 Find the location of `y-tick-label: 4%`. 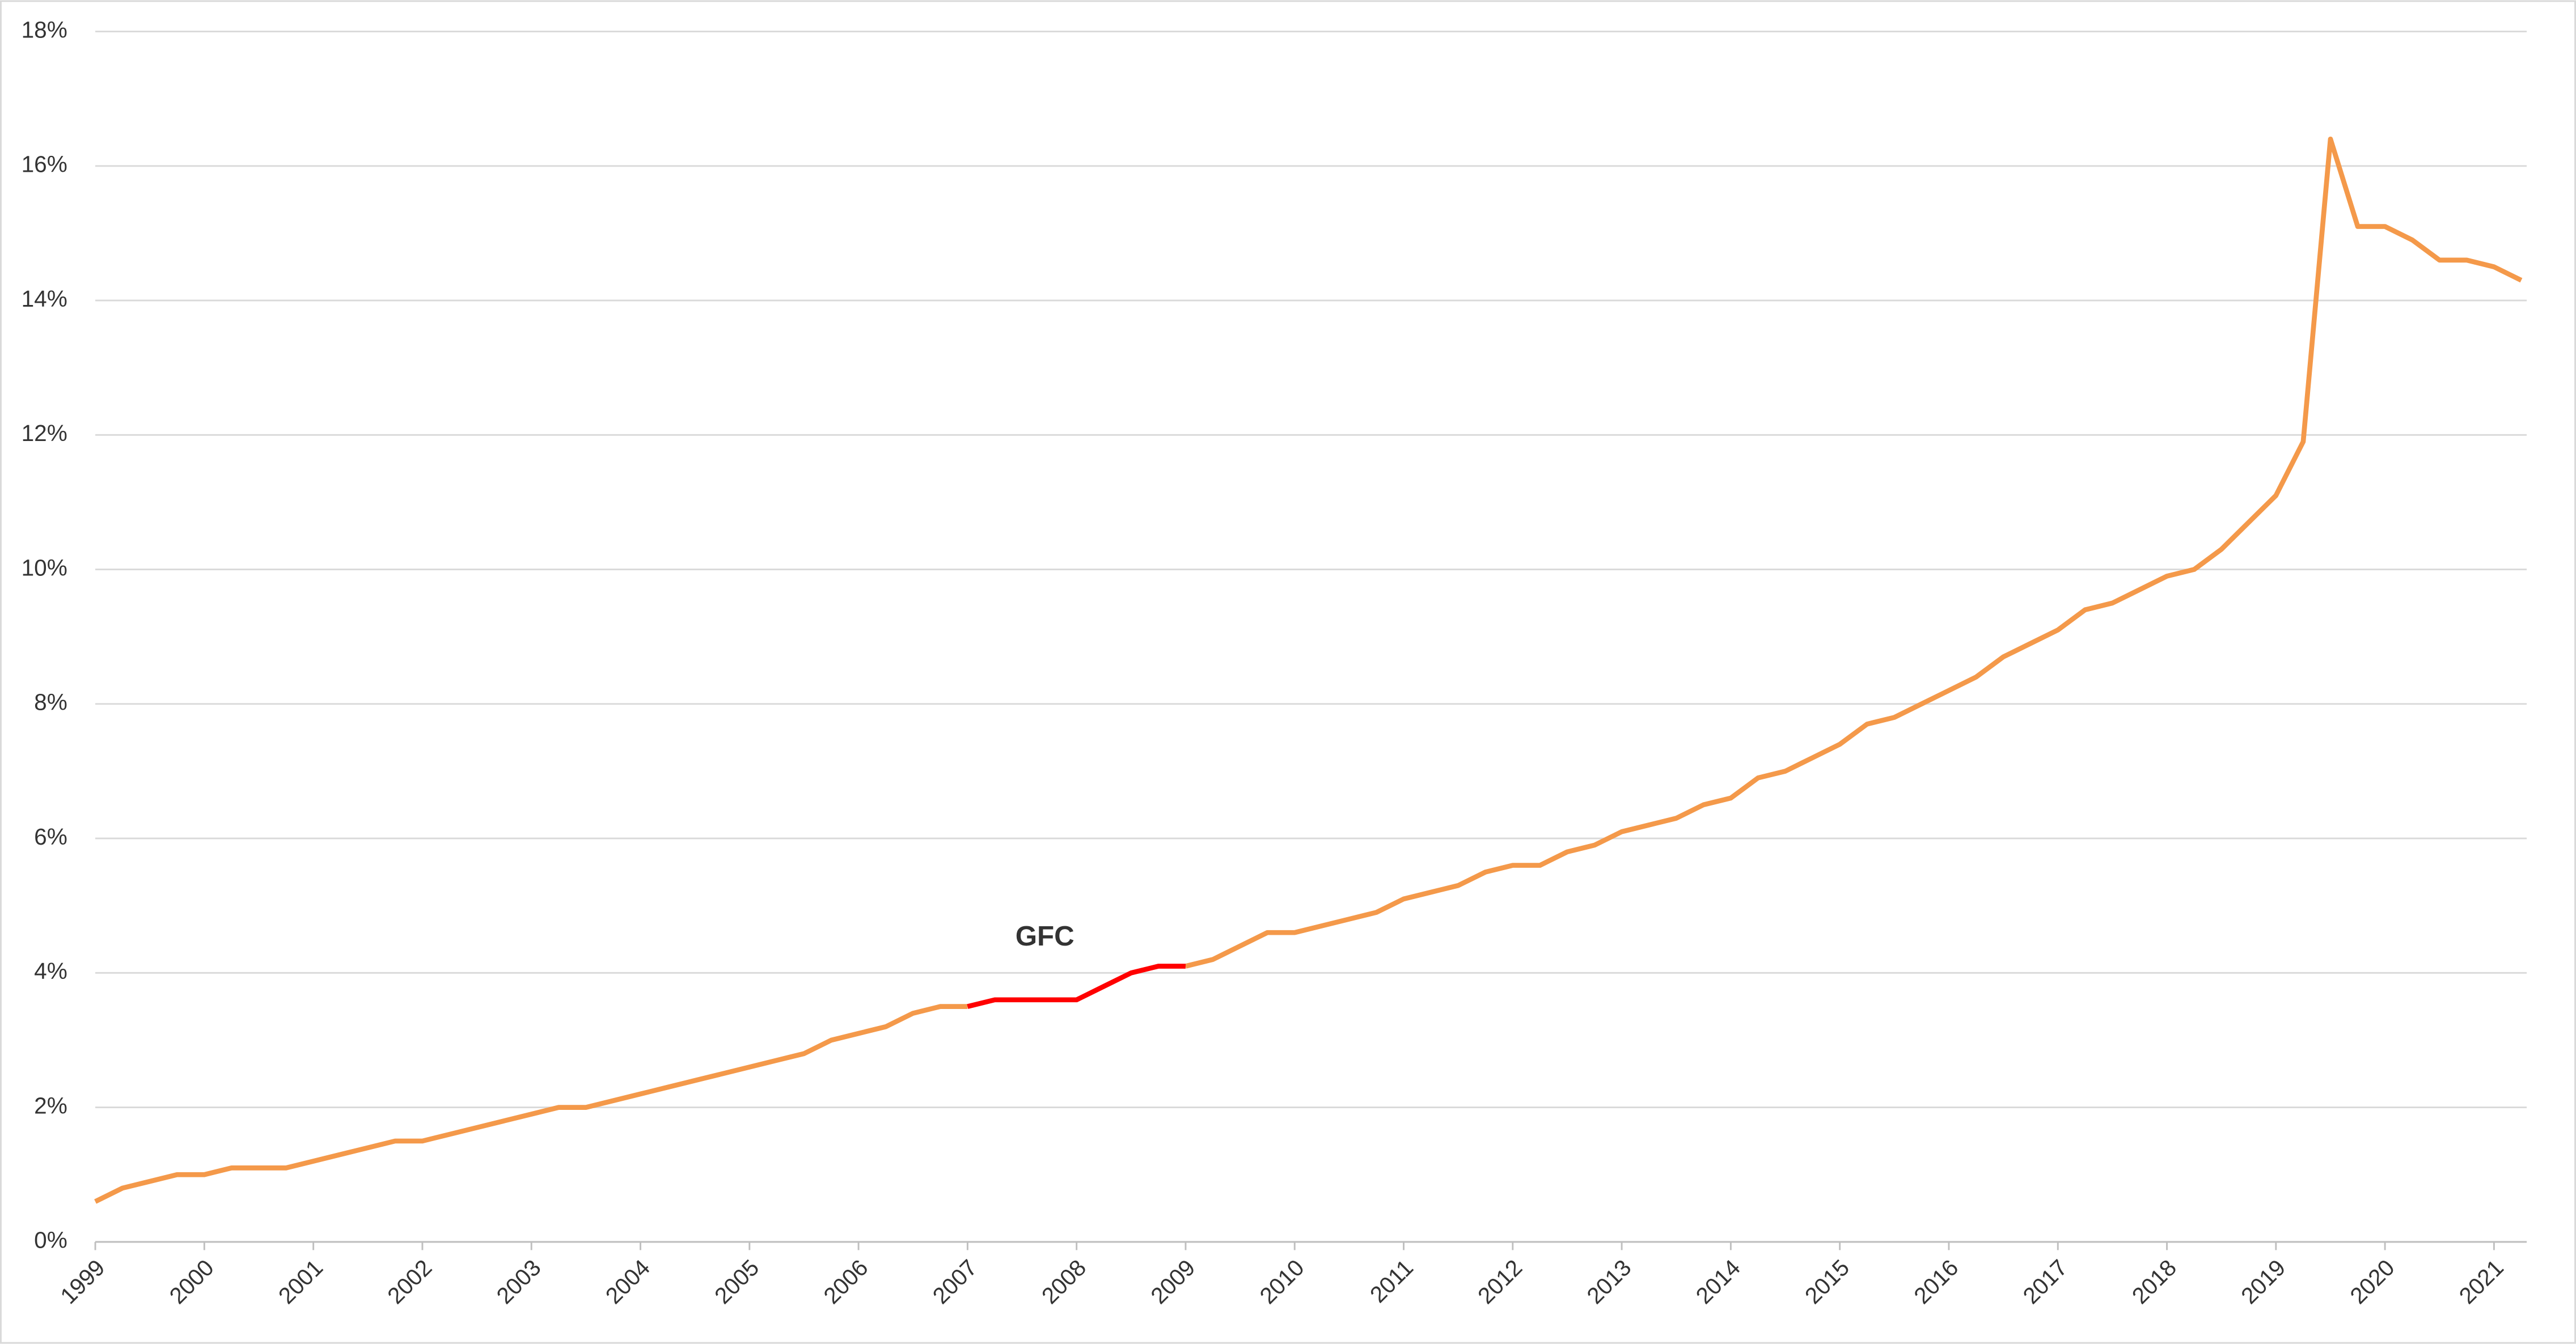

y-tick-label: 4% is located at coordinates (50, 971).